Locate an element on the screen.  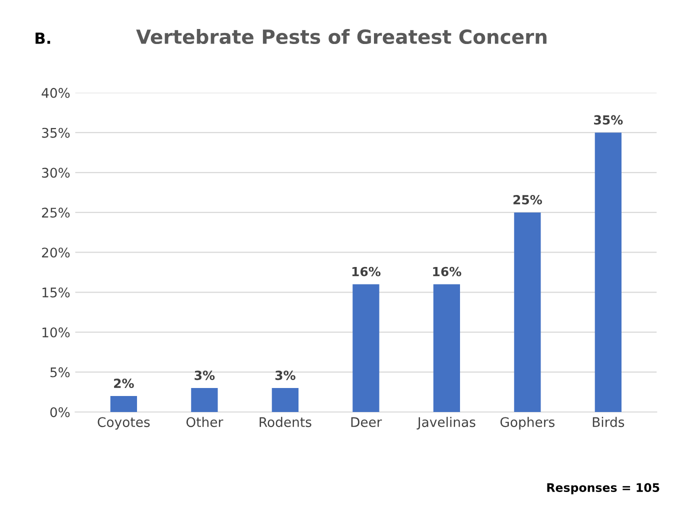
y-tick-label: 35% is located at coordinates (56, 133).